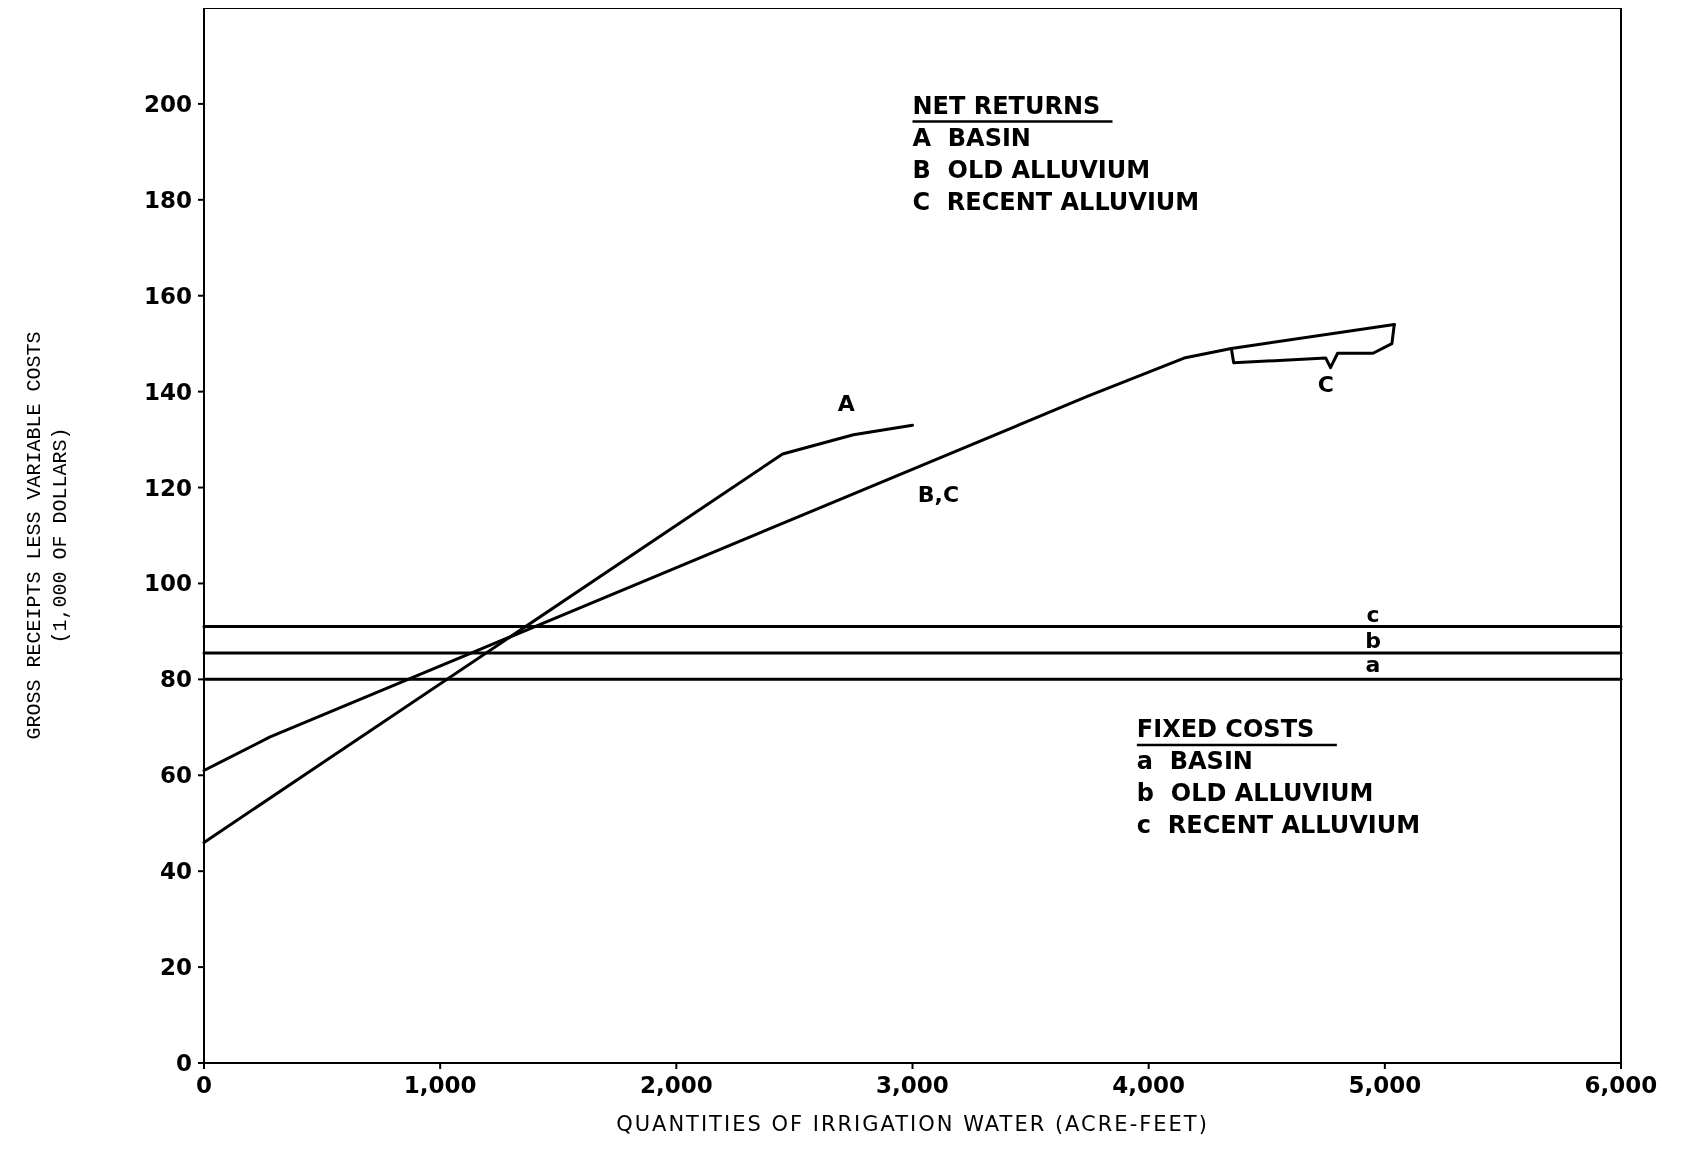  I want to click on annotation: c, so click(1373, 614).